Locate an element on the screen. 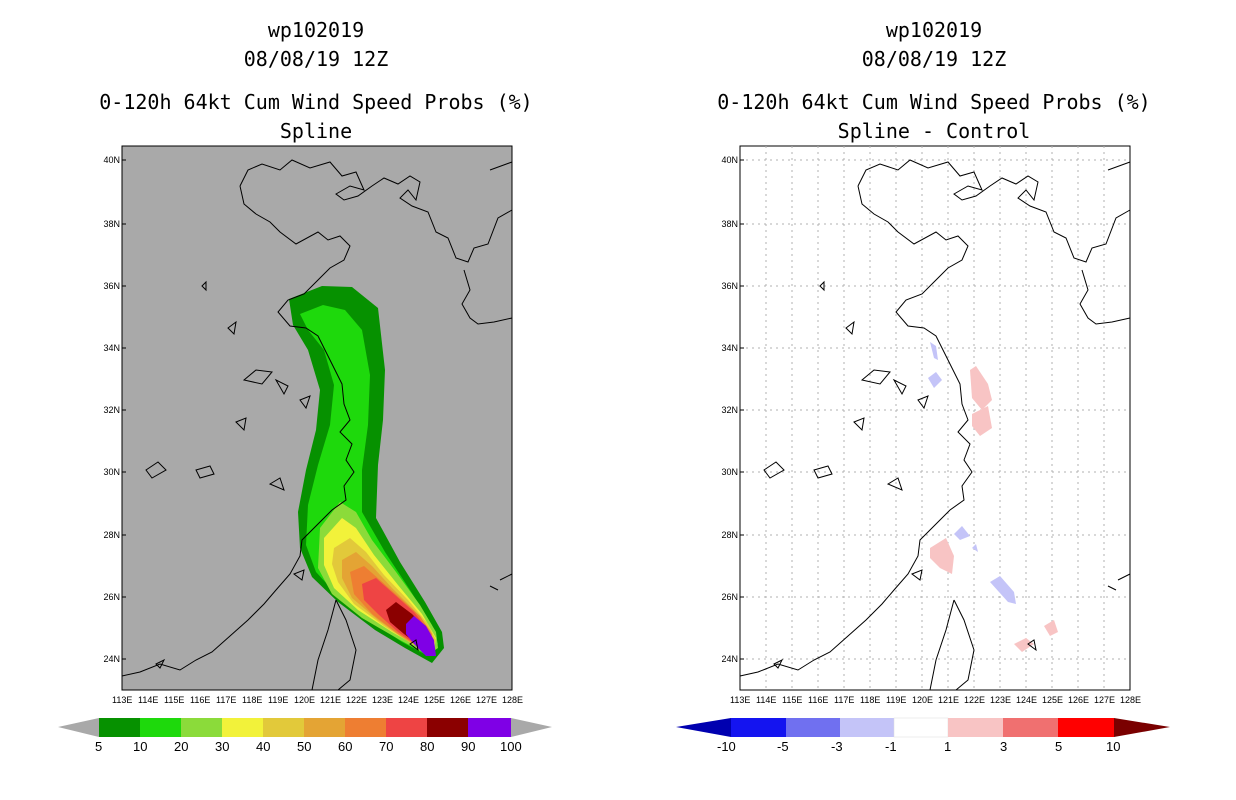  right-title-method: Spline - Control is located at coordinates (934, 131).